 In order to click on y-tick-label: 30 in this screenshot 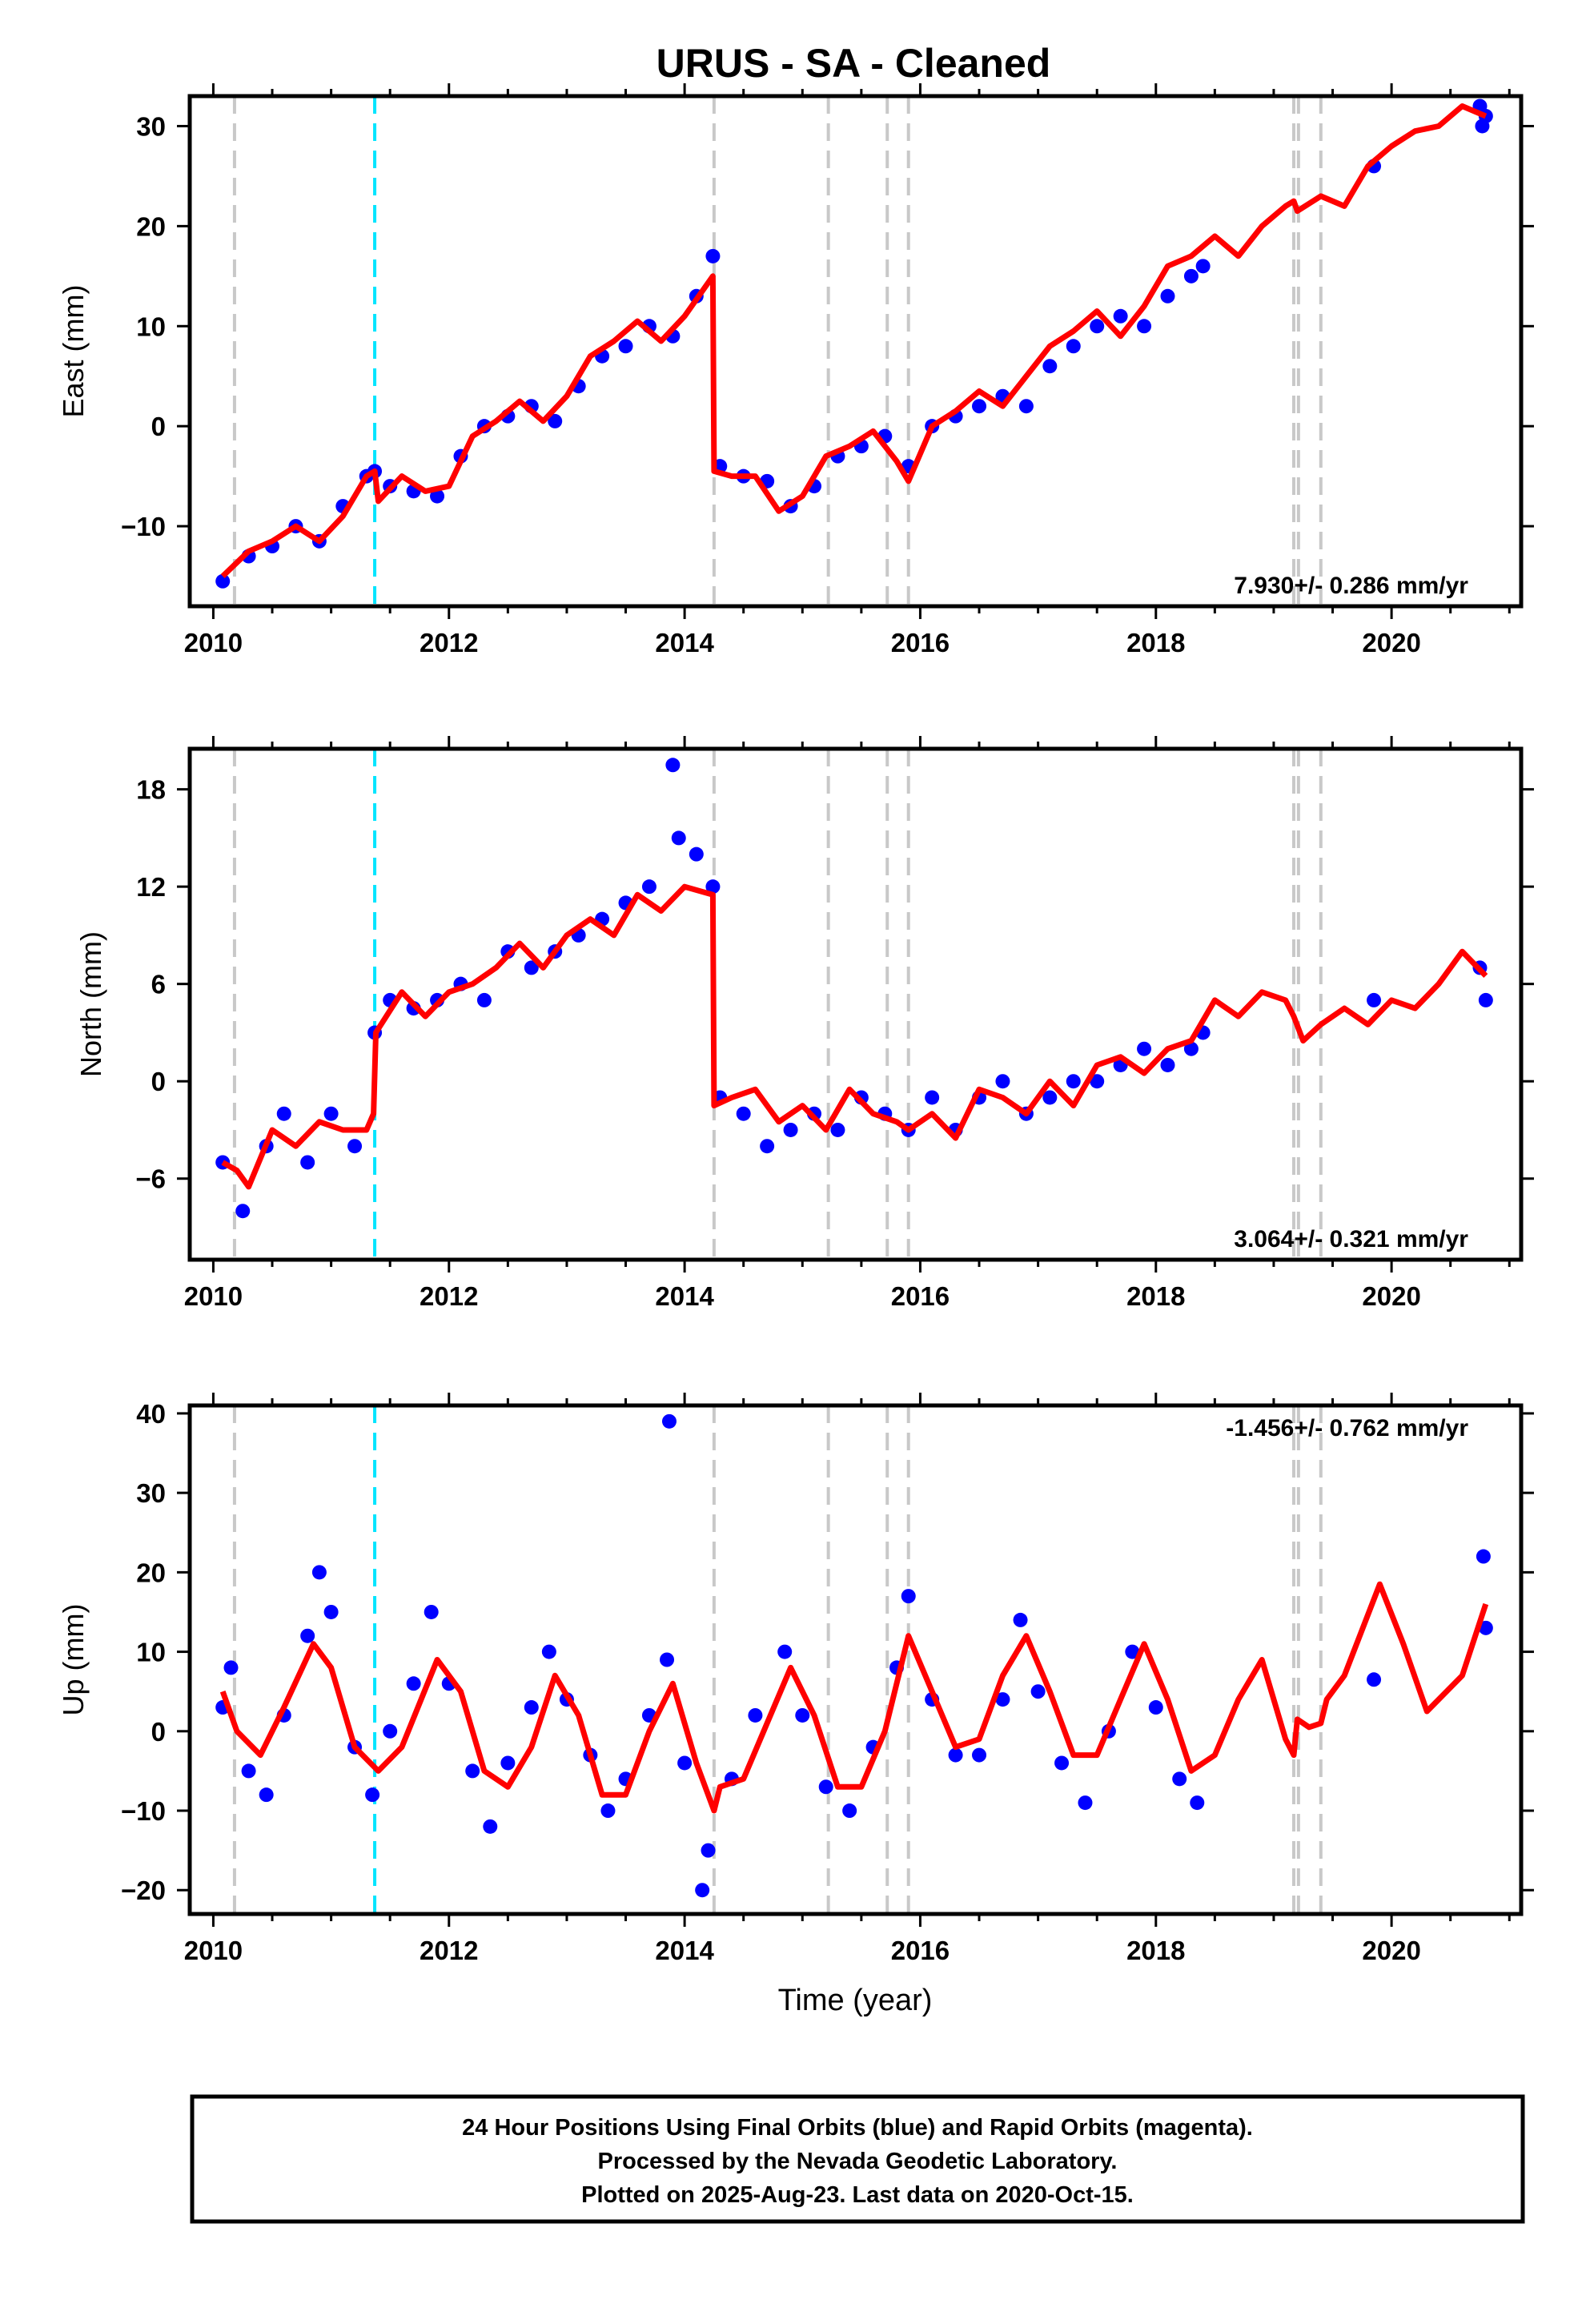, I will do `click(151, 1493)`.